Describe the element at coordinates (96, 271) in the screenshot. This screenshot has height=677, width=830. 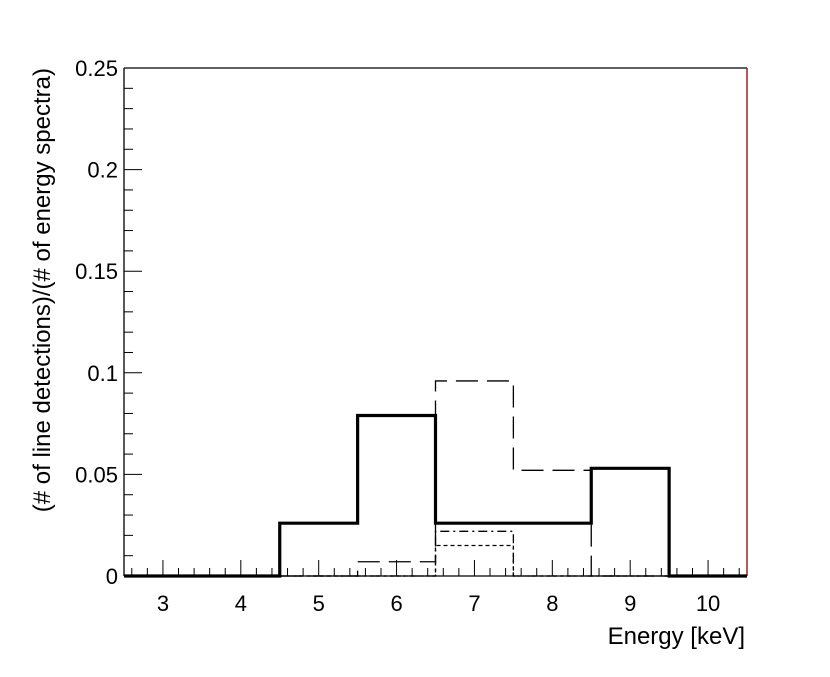
I see `y-tick-label: 0.15` at that location.